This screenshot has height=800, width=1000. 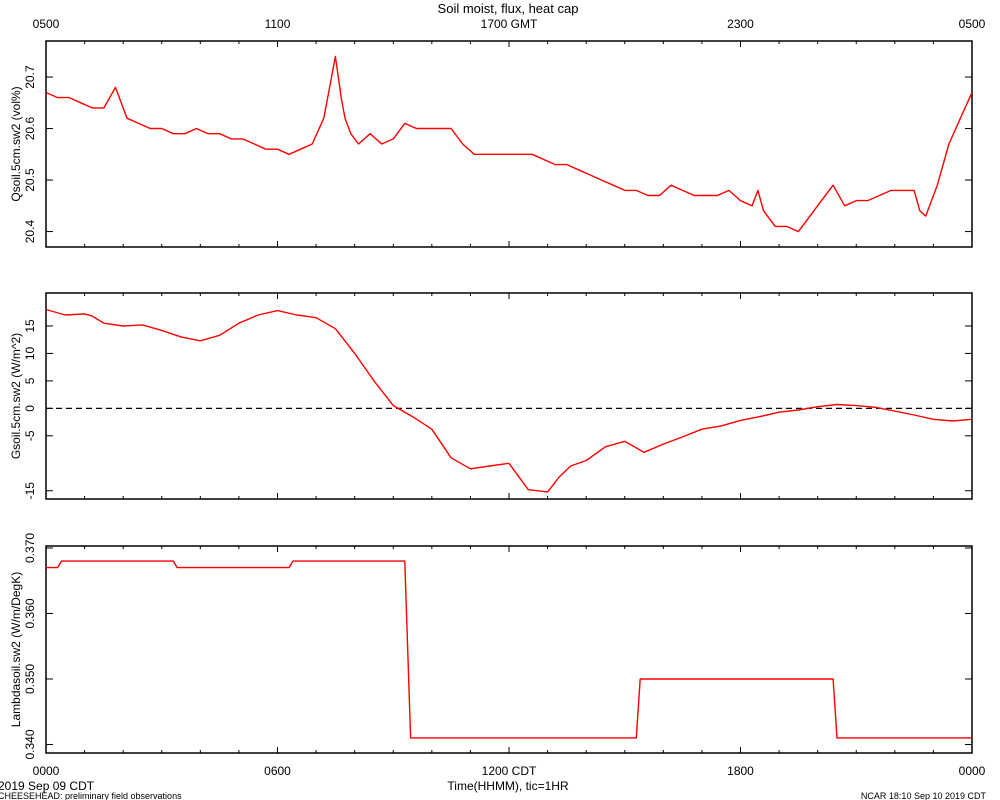 I want to click on y-tick-label: 20.5, so click(x=30, y=180).